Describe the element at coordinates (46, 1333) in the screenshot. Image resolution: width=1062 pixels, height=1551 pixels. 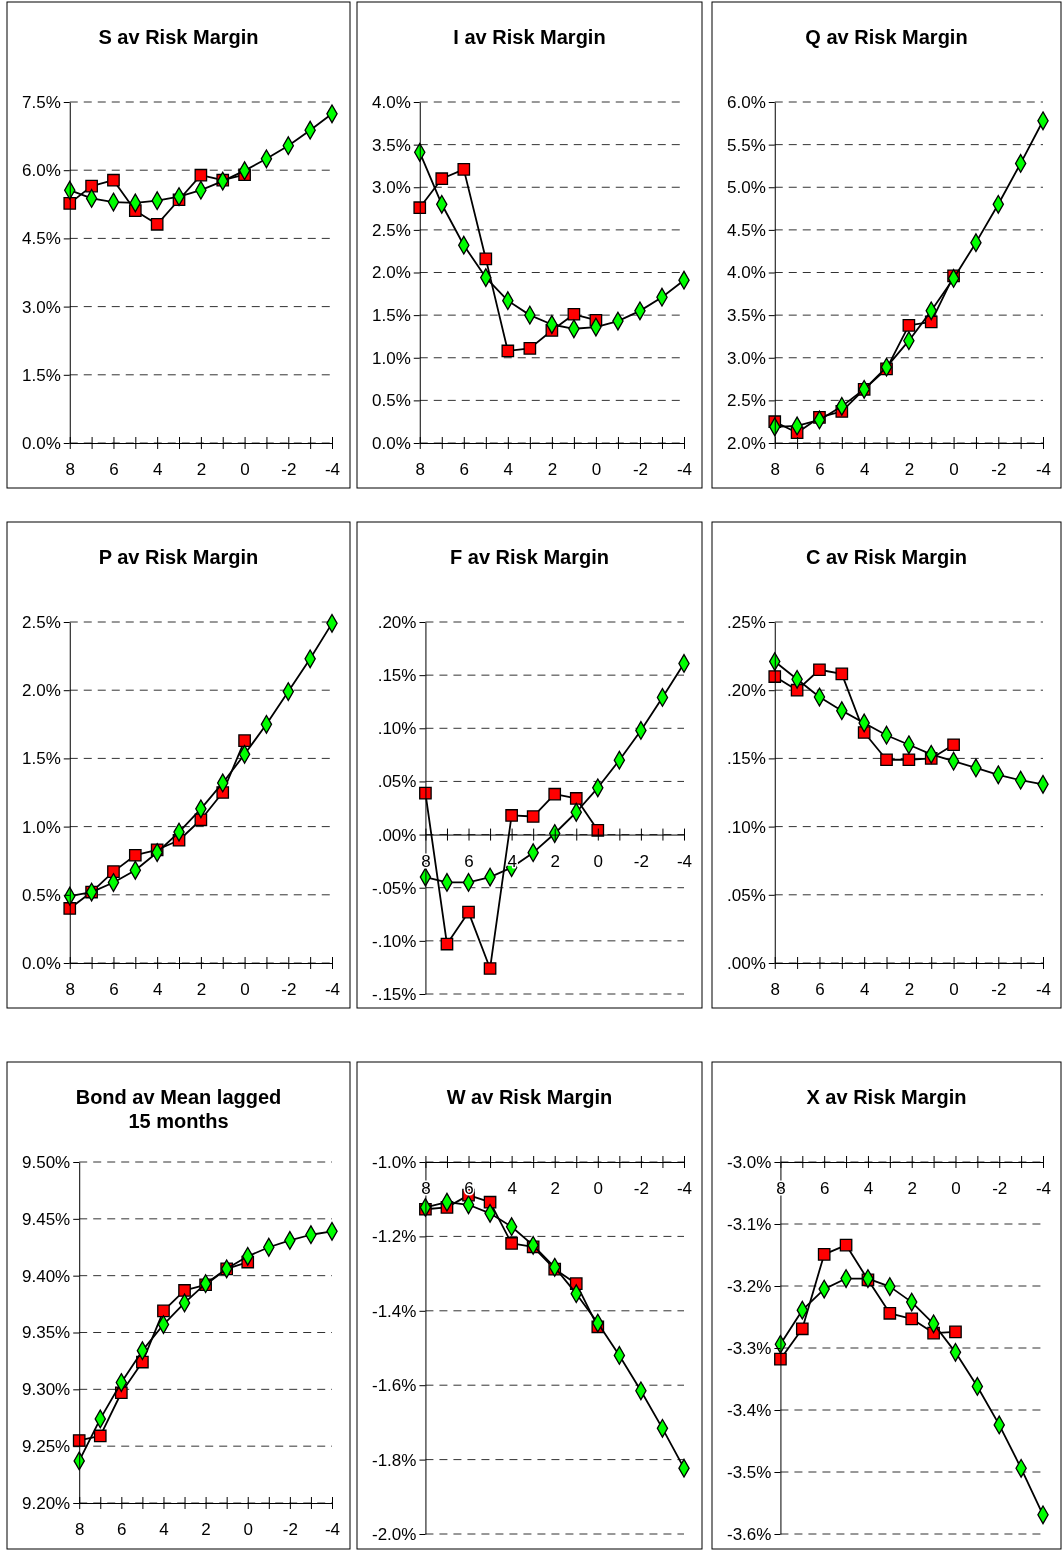
I see `y-tick-label: 9.35%` at that location.